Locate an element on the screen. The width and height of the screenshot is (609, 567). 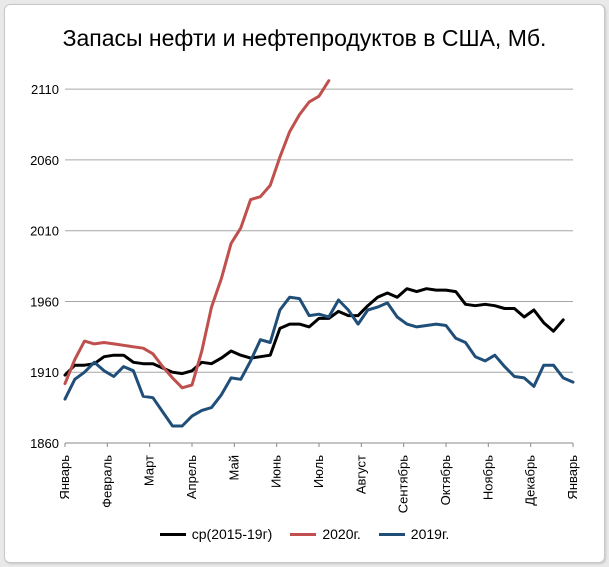
x-tick-label: Март is located at coordinates (149, 470).